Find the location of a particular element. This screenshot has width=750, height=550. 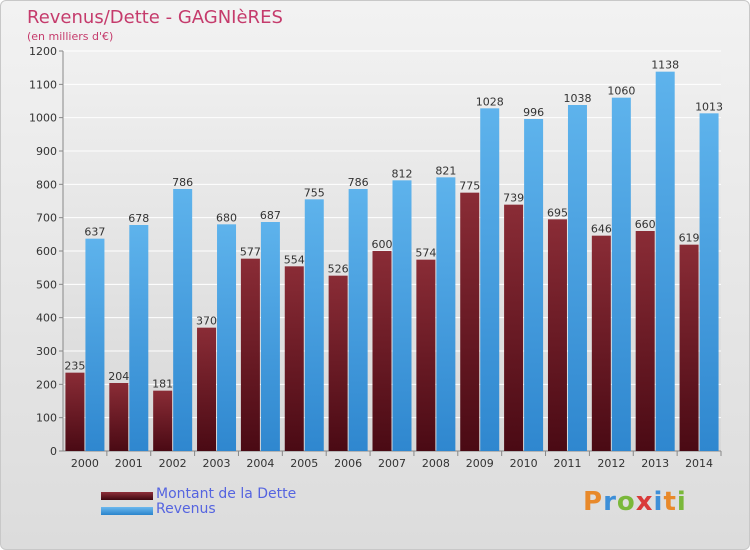

y-tick-label-1100: 1100 is located at coordinates (43, 84).